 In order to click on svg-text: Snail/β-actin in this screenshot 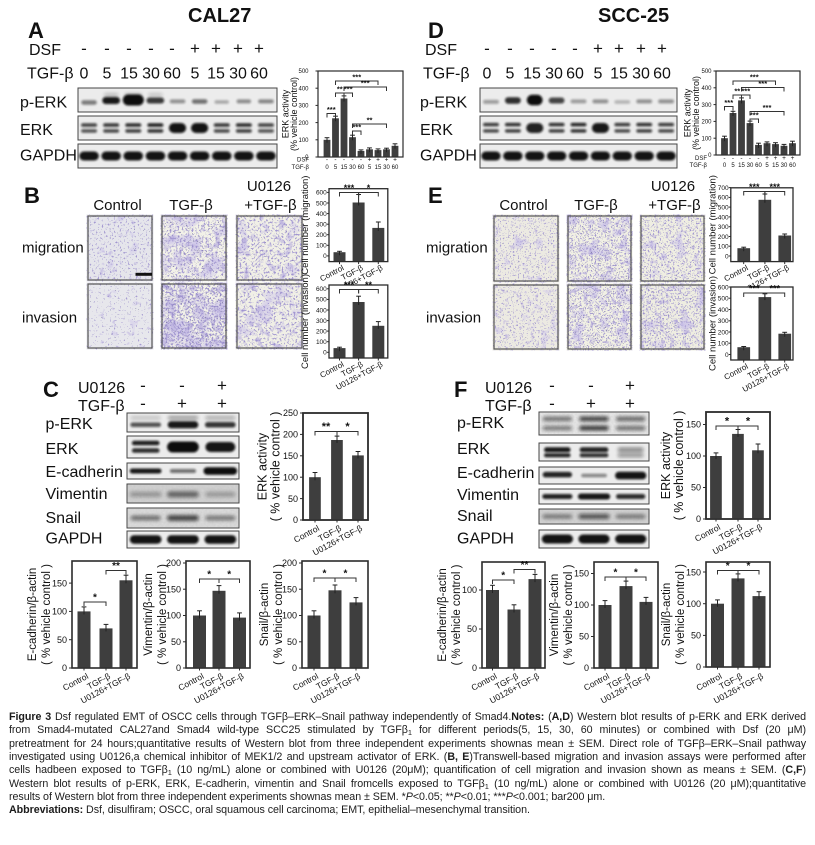, I will do `click(265, 615)`.